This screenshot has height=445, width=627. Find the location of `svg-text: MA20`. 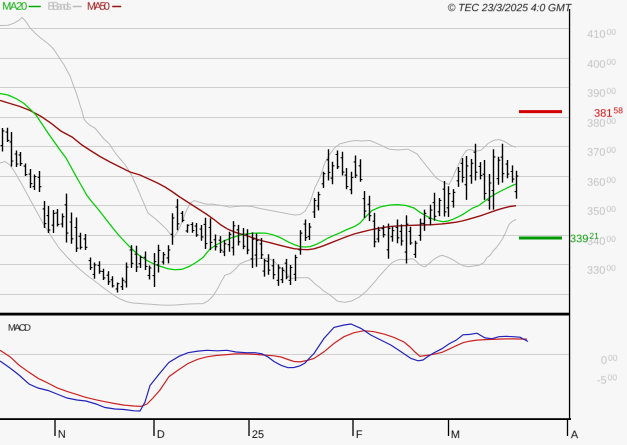

svg-text: MA20 is located at coordinates (14, 7).